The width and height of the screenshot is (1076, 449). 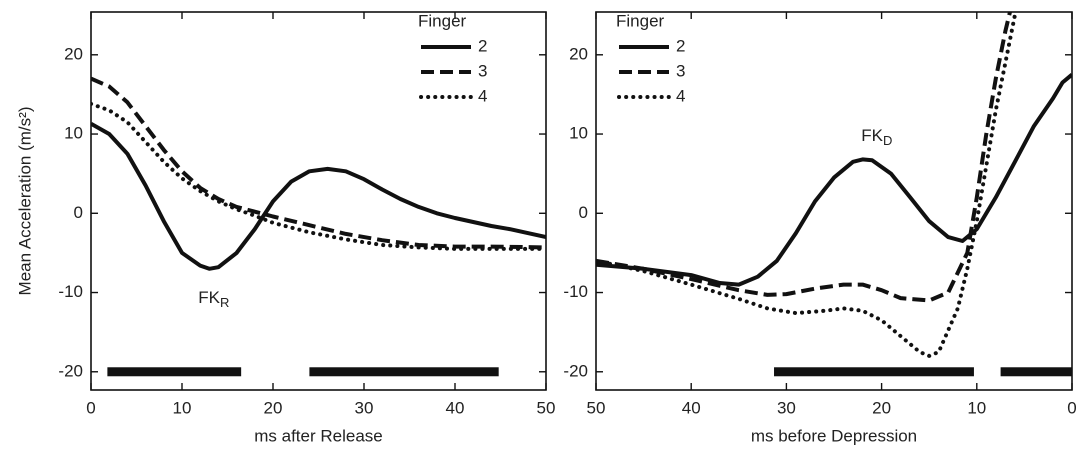 I want to click on y-axis-label: Mean Acceleration (m/s²), so click(x=24, y=201).